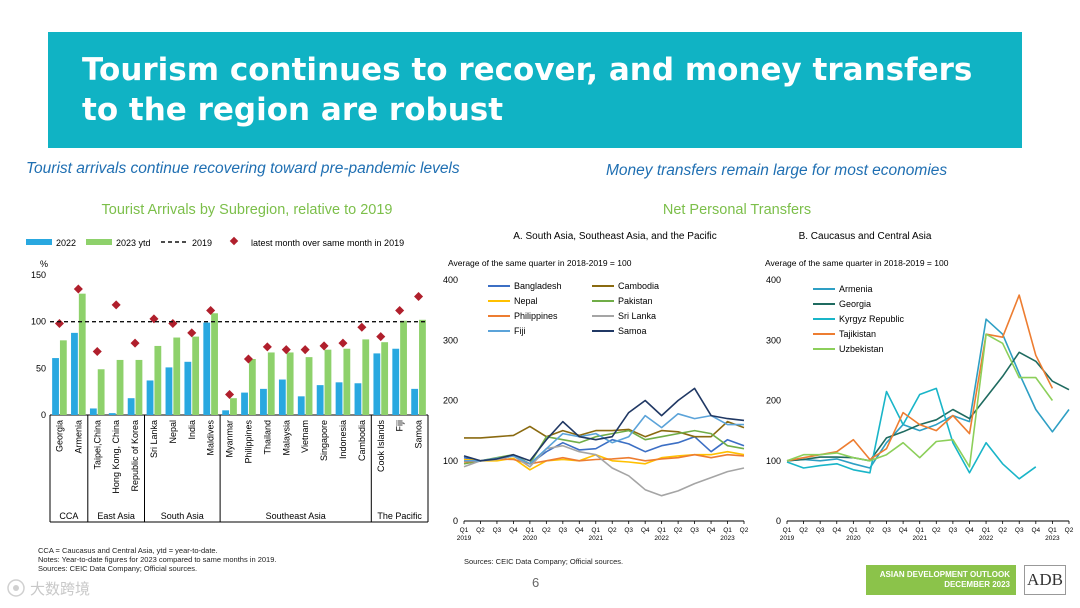 The height and width of the screenshot is (608, 1080). I want to click on legend-label: Kyrgyz Republic, so click(872, 319).